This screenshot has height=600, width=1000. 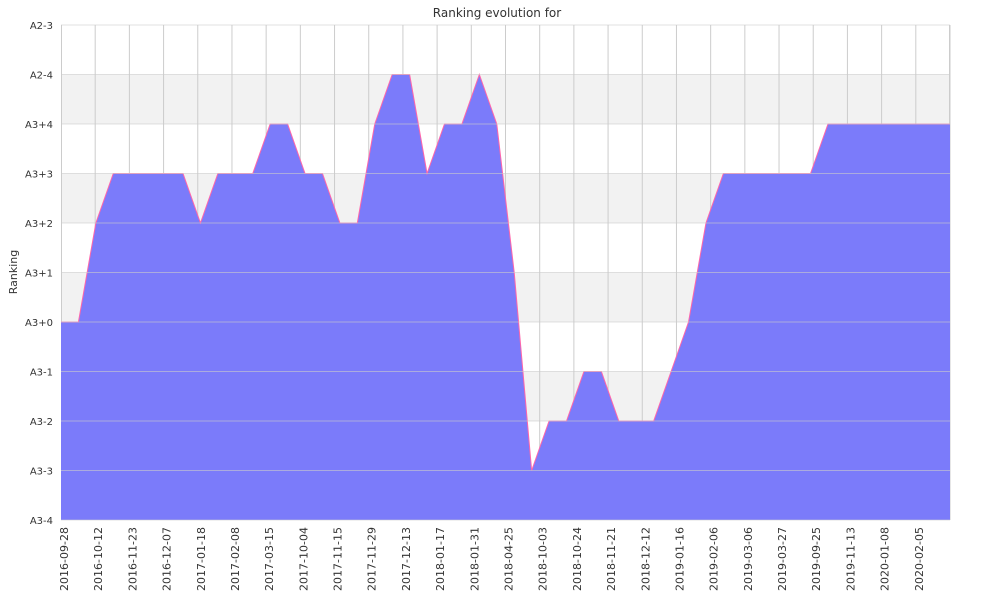 I want to click on x-tick-label: 2017-11-29, so click(x=372, y=559).